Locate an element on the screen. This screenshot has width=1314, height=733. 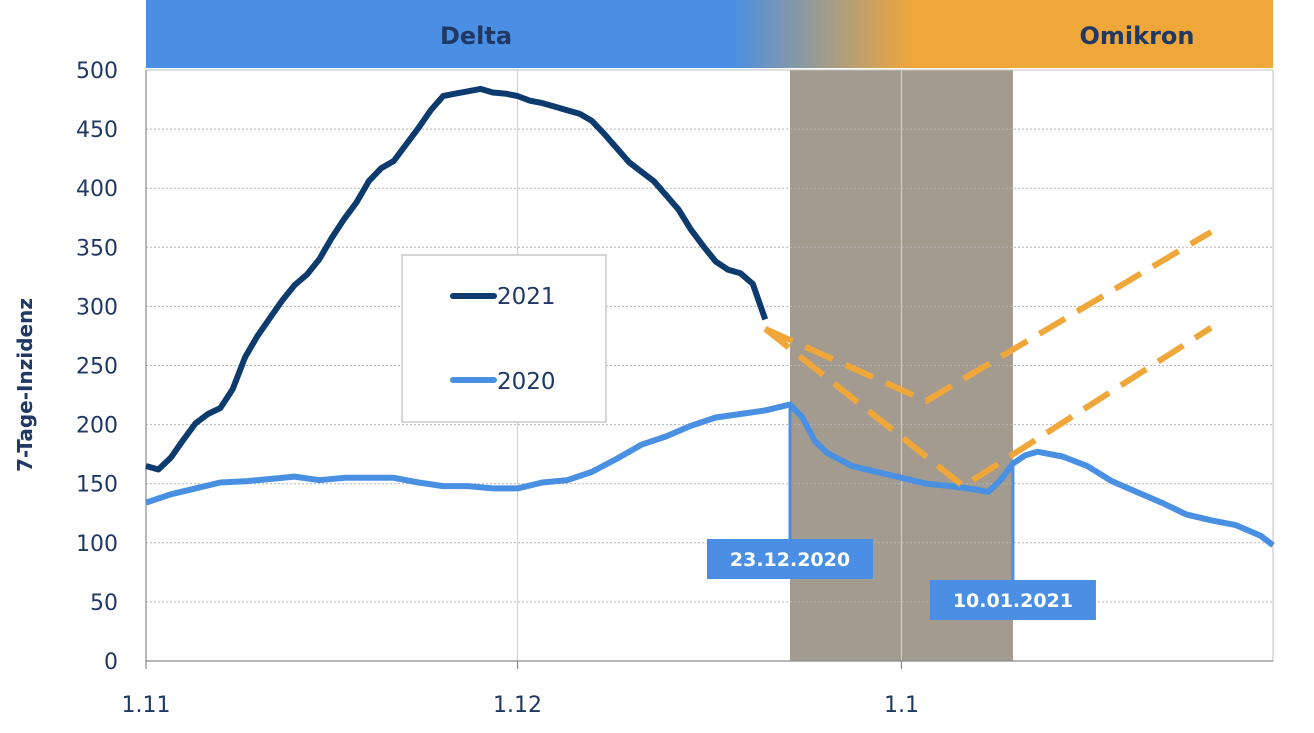
y-tick-label: 150 is located at coordinates (97, 485).